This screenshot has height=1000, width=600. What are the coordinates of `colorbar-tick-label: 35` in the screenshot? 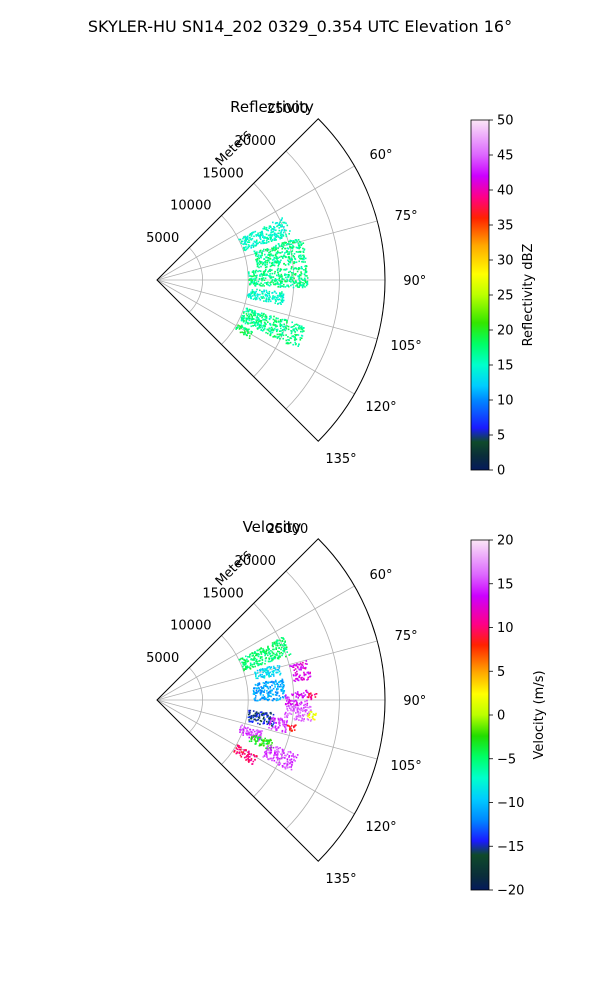 It's located at (505, 226).